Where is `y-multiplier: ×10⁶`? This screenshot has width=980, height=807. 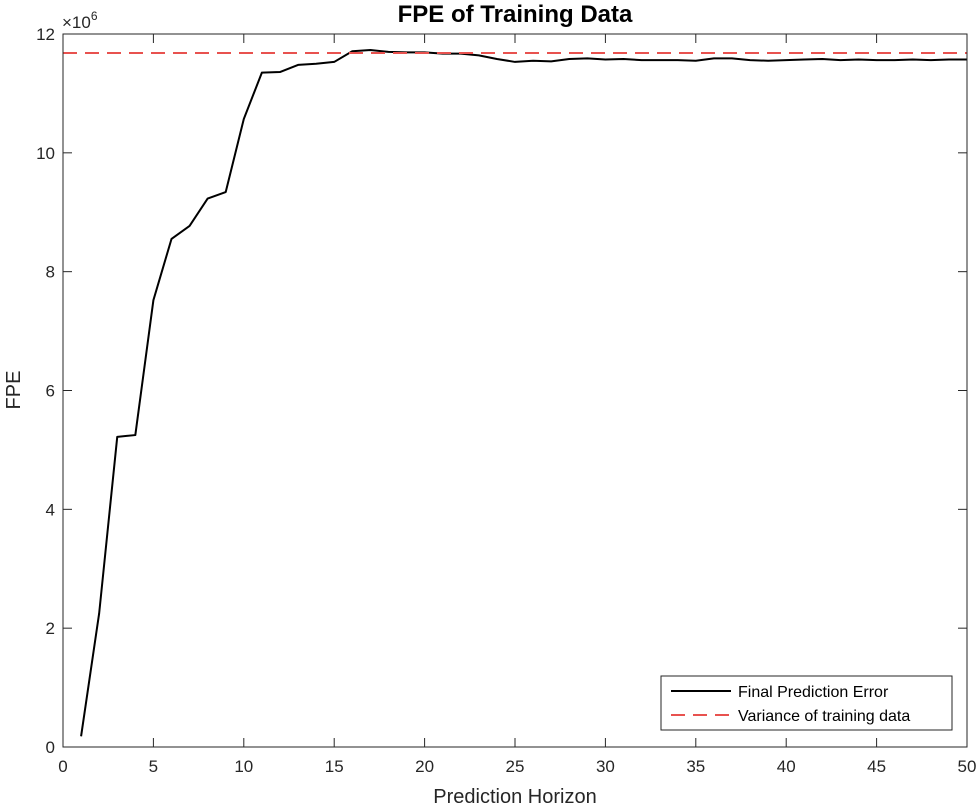
y-multiplier: ×10⁶ is located at coordinates (80, 20).